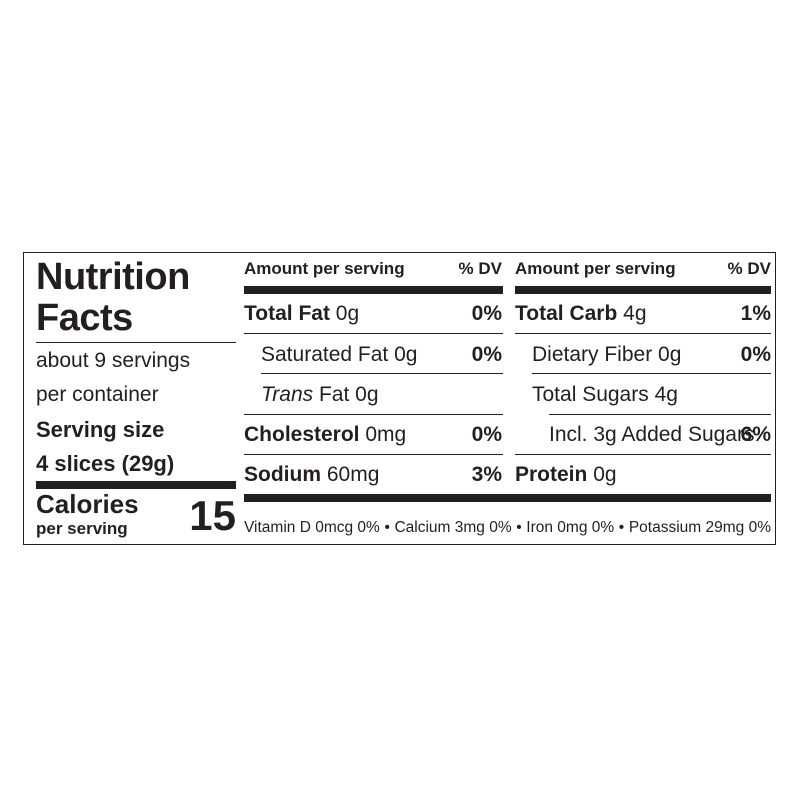  I want to click on total-carb-amount: 4g, so click(635, 313).